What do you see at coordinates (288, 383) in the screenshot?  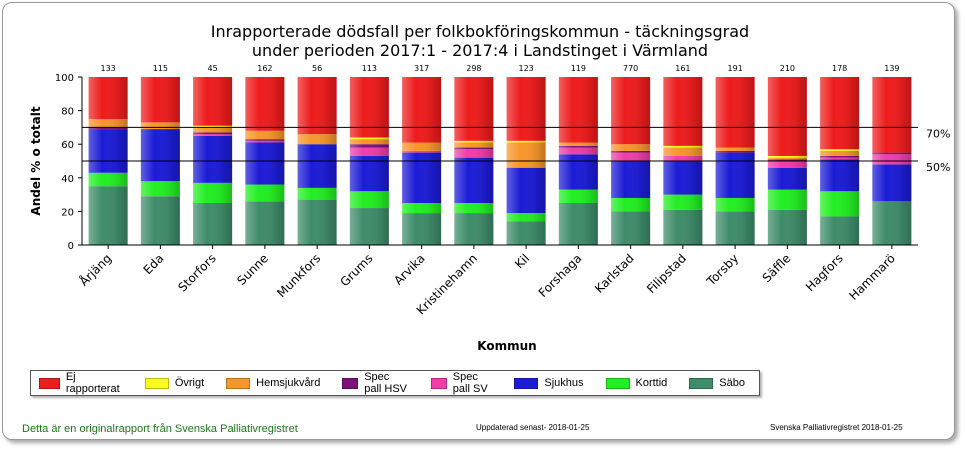 I see `legend-label: Hemsjukvård` at bounding box center [288, 383].